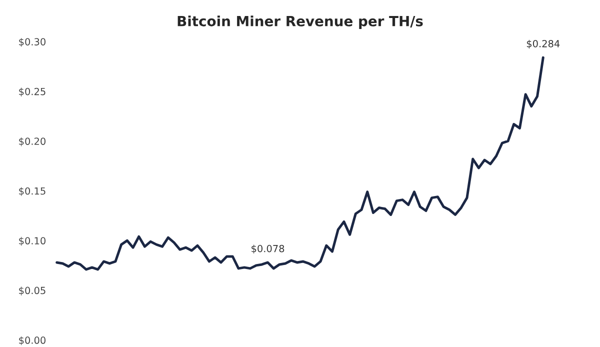  I want to click on data-label: $0.078, so click(268, 249).